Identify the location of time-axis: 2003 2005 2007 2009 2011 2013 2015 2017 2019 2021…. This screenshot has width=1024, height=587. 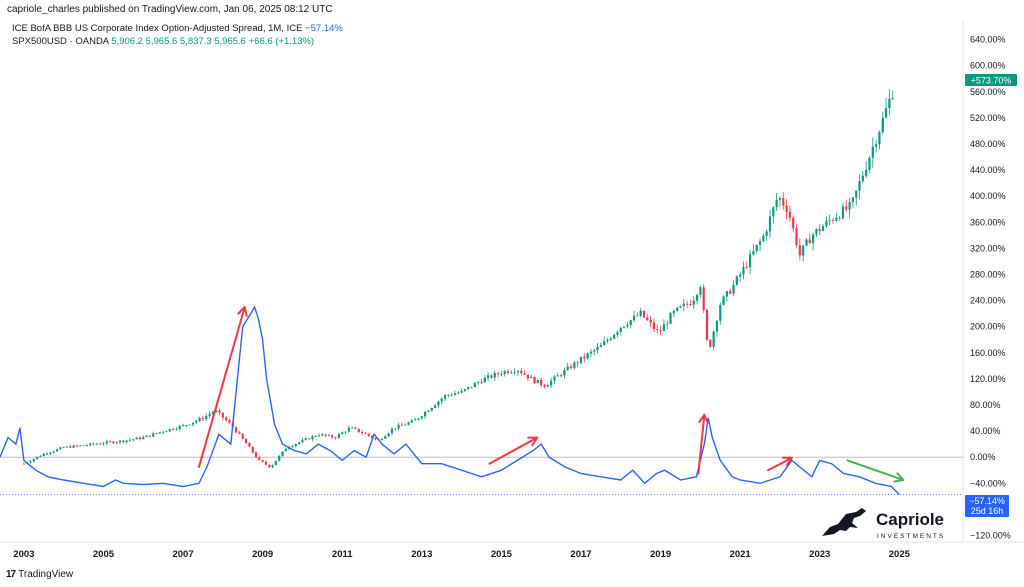
(461, 554).